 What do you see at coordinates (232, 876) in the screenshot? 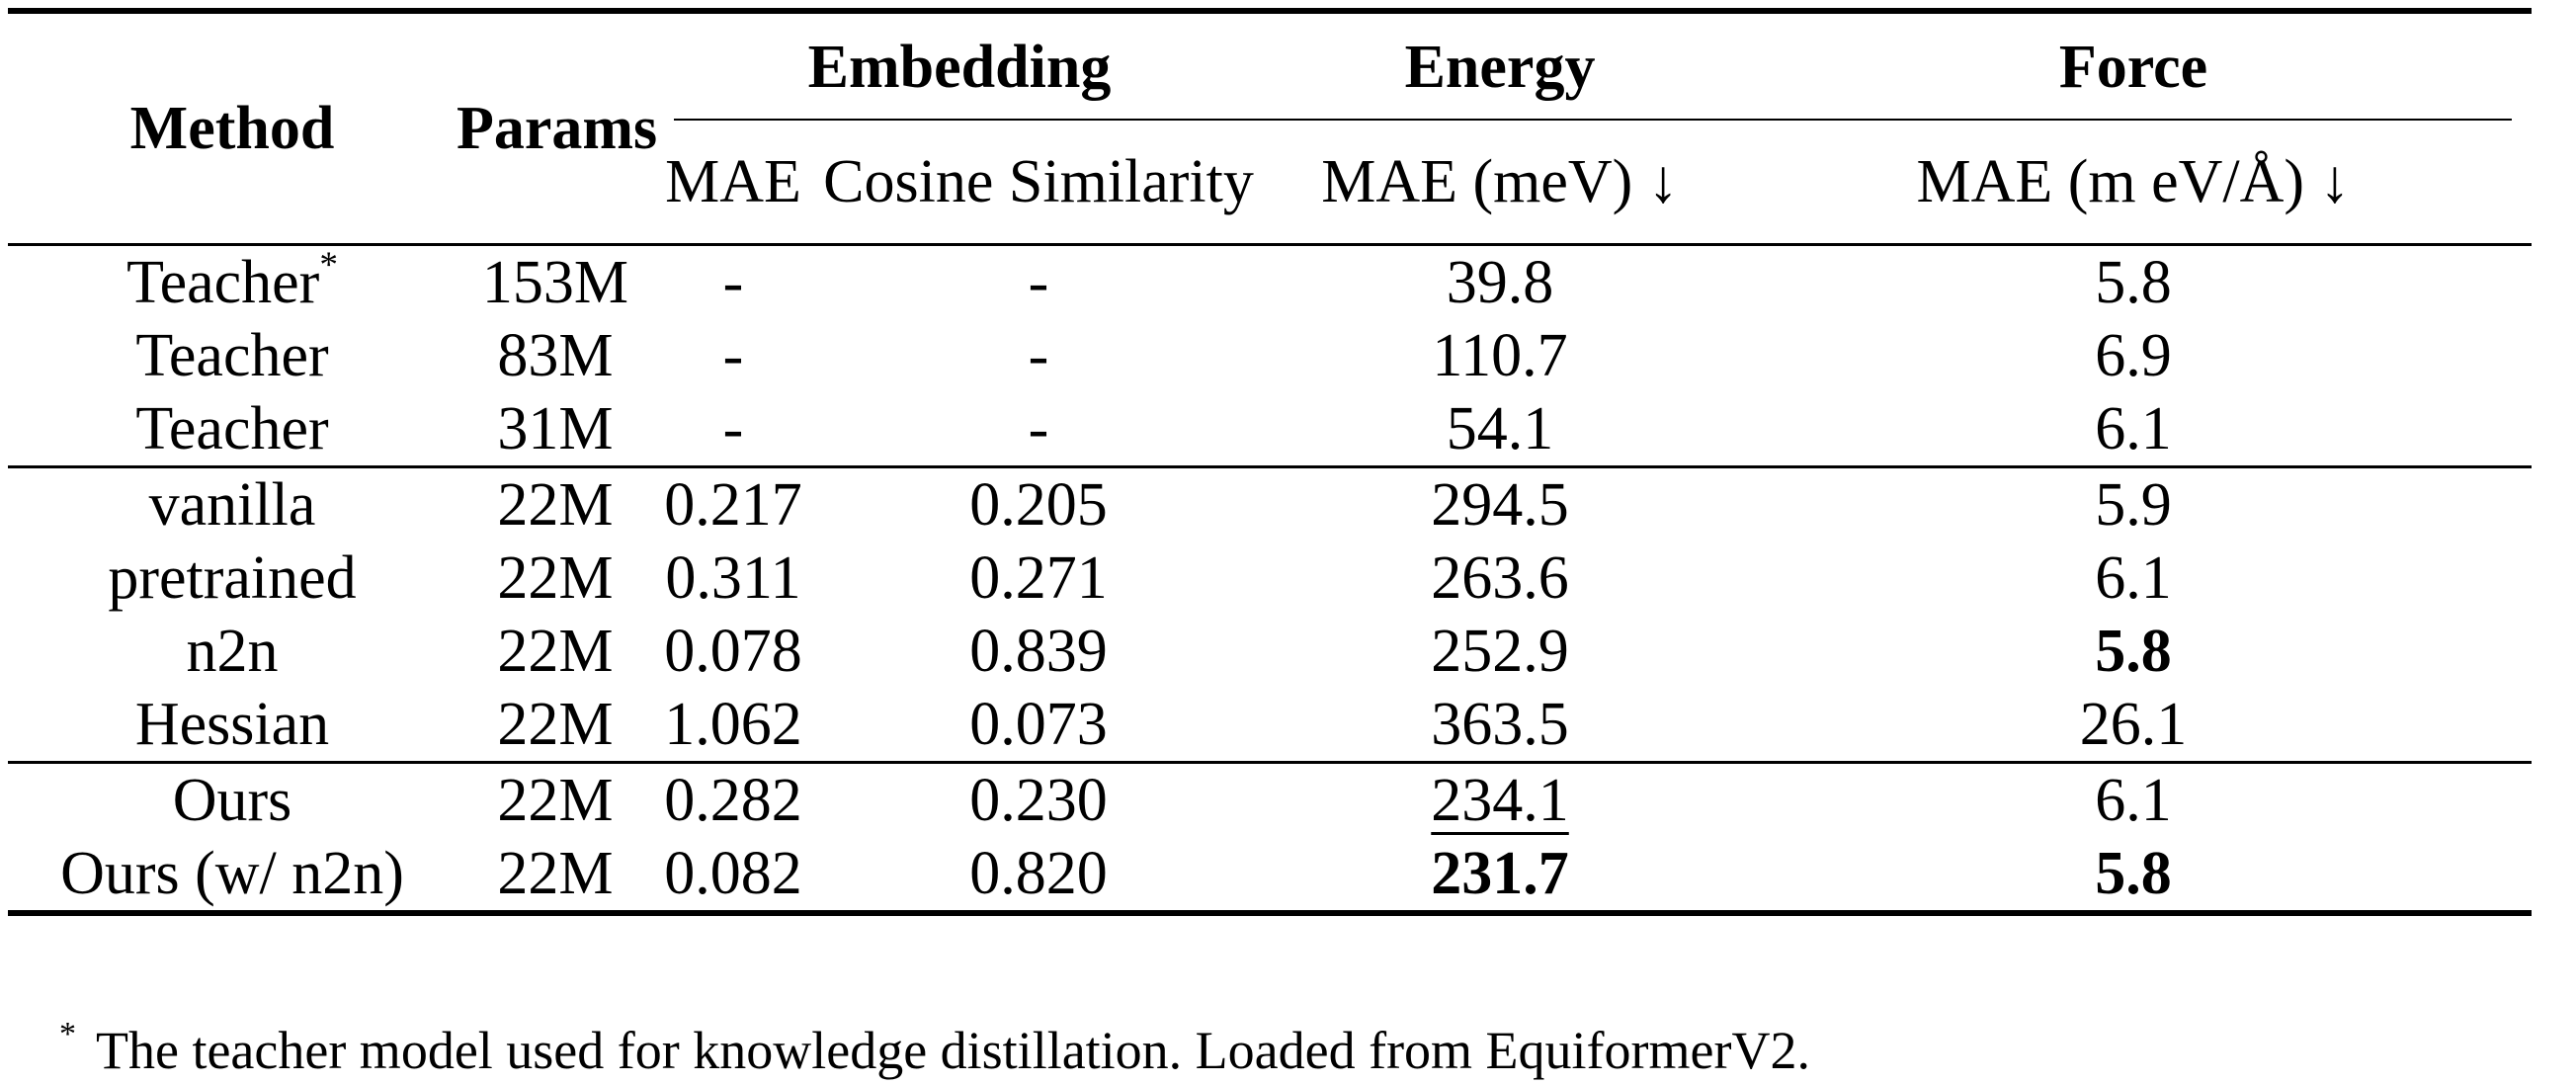
I see `cell-method: Ours (w/ n2n)` at bounding box center [232, 876].